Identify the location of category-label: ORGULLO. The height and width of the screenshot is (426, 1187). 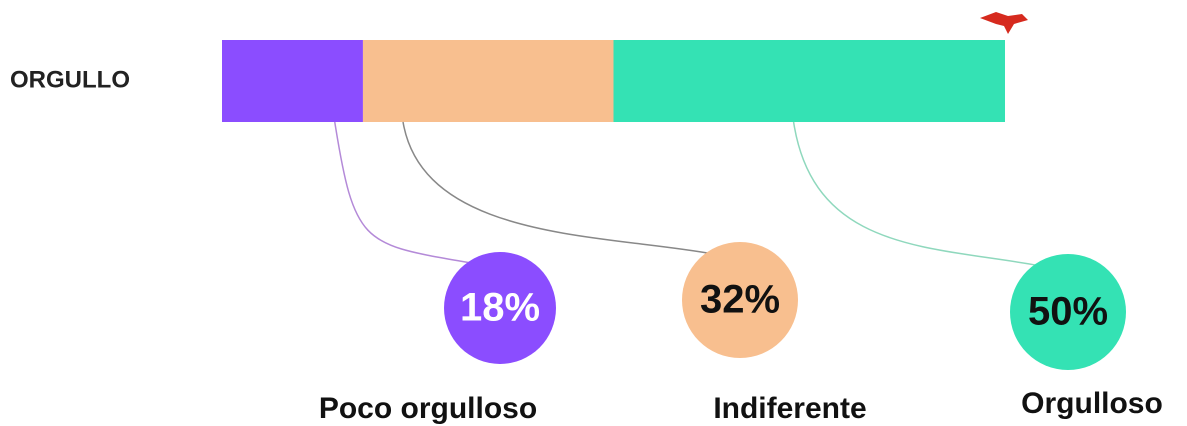
(70, 79).